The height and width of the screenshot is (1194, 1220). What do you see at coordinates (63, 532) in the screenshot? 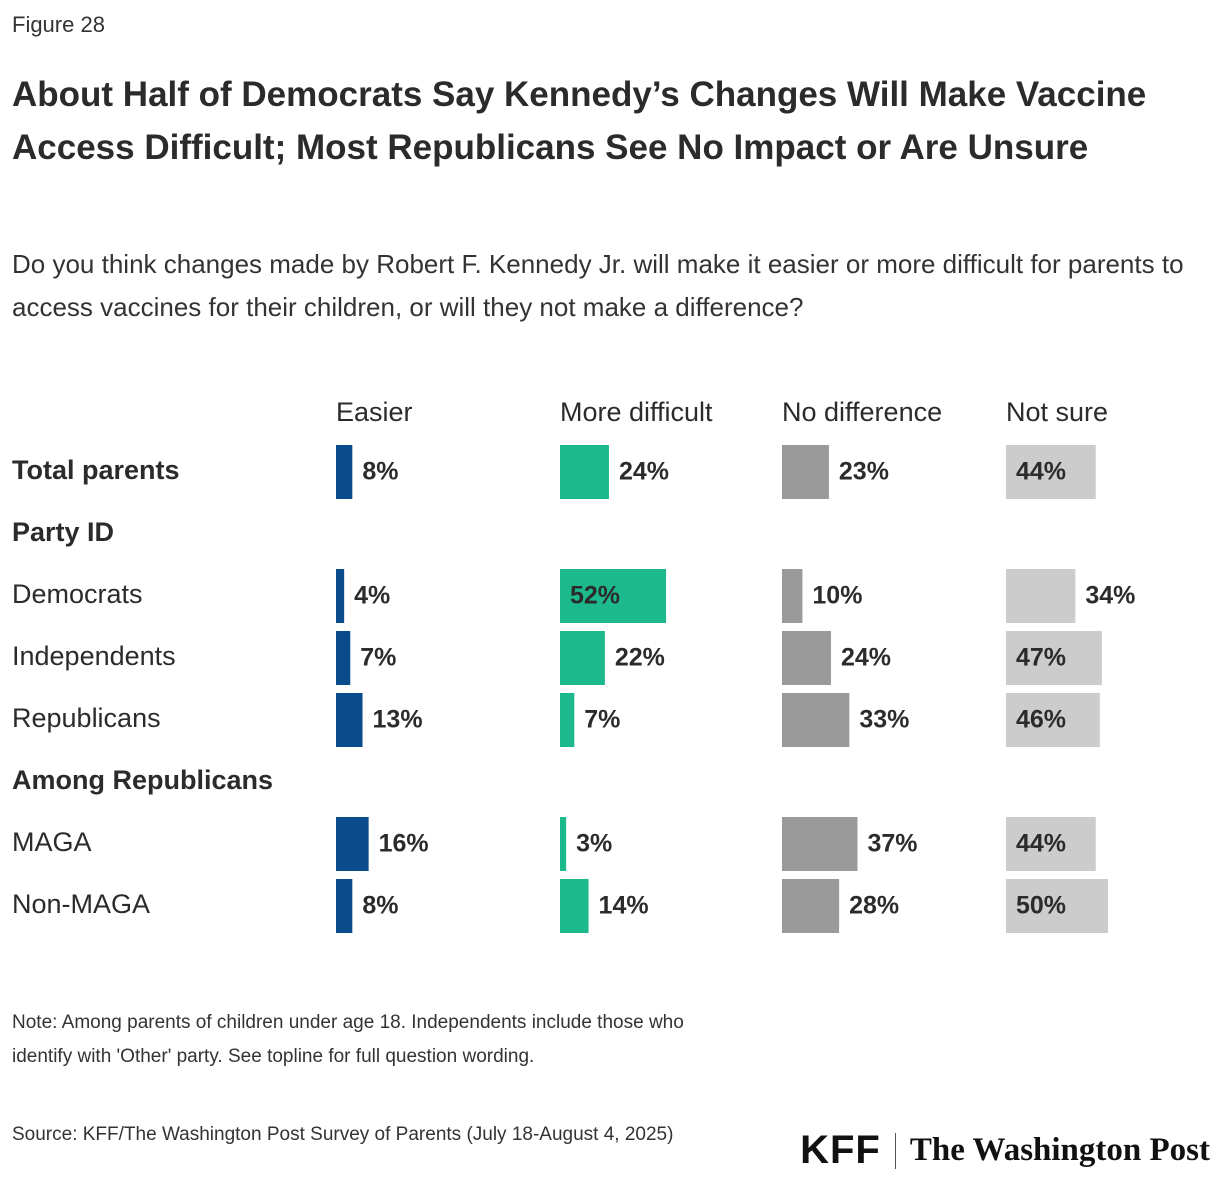
I see `category-label: Party ID` at bounding box center [63, 532].